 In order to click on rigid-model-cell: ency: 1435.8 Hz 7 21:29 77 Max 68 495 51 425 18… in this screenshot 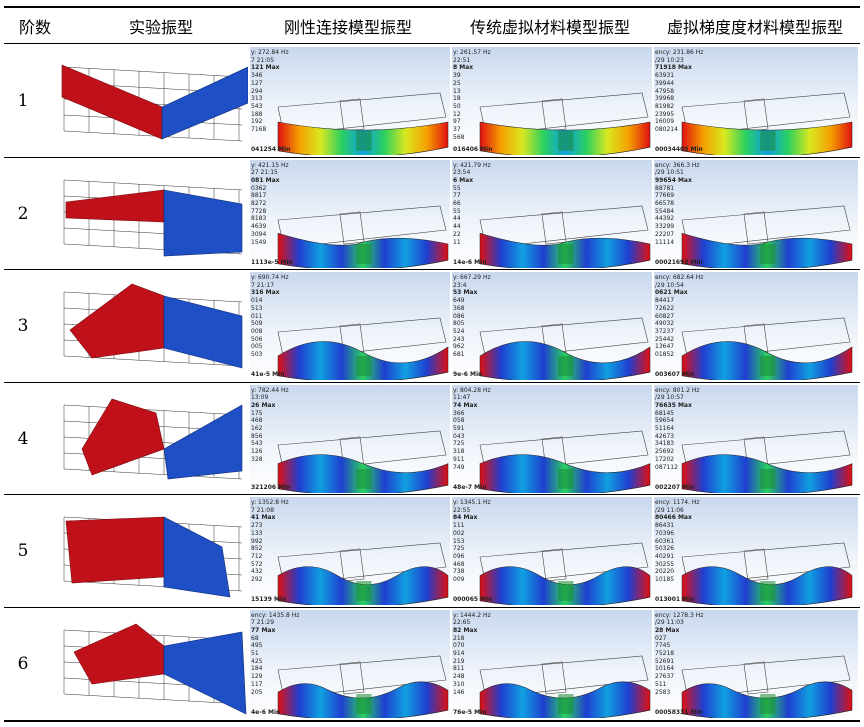, I will do `click(350, 663)`.